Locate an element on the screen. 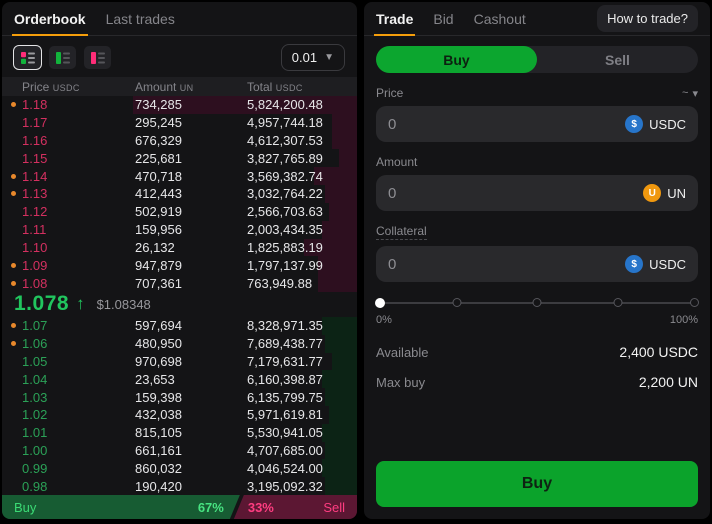  price-cell: 1.10 is located at coordinates (35, 247).